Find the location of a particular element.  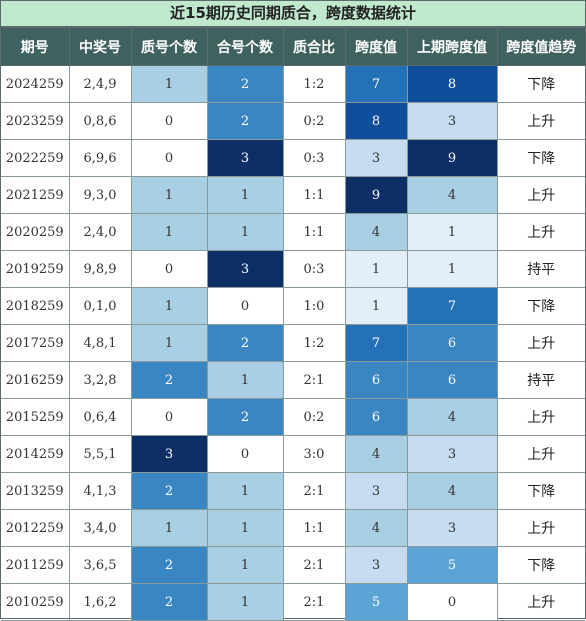

table-row: 2016259 3,2,8 2 1 2:1 6 6 持平 is located at coordinates (293, 380).